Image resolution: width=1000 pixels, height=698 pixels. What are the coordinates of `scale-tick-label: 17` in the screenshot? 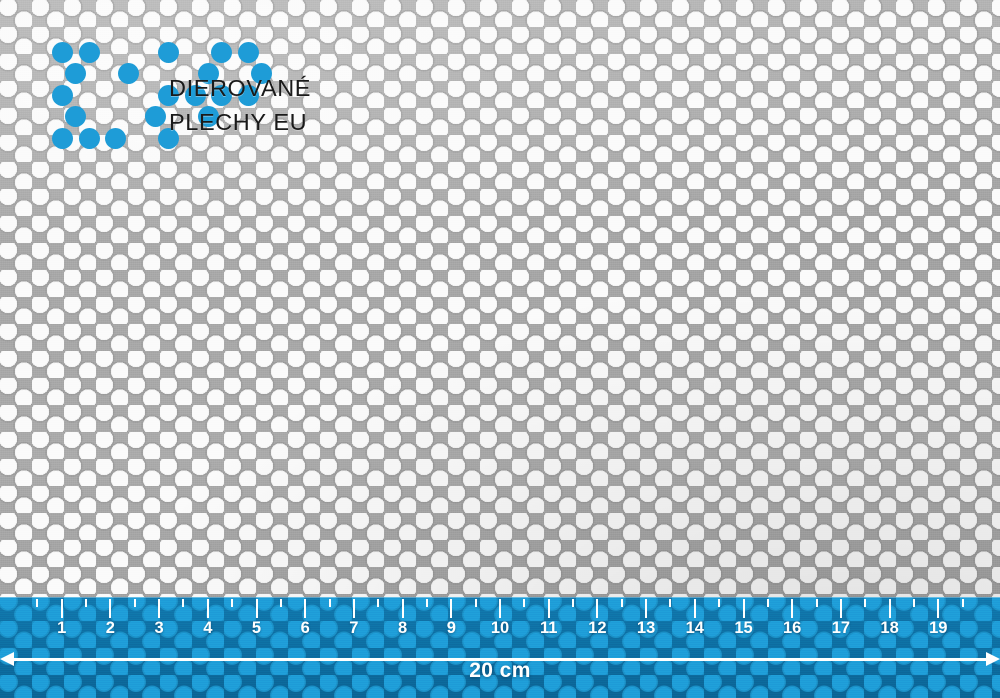 It's located at (841, 628).